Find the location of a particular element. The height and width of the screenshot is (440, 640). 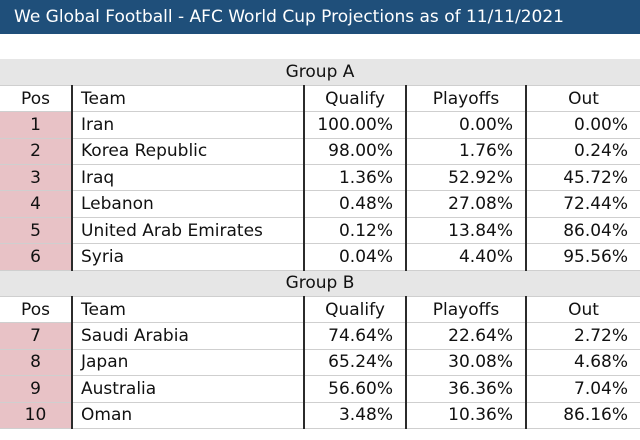

out-cell: 4.68% is located at coordinates (583, 363).